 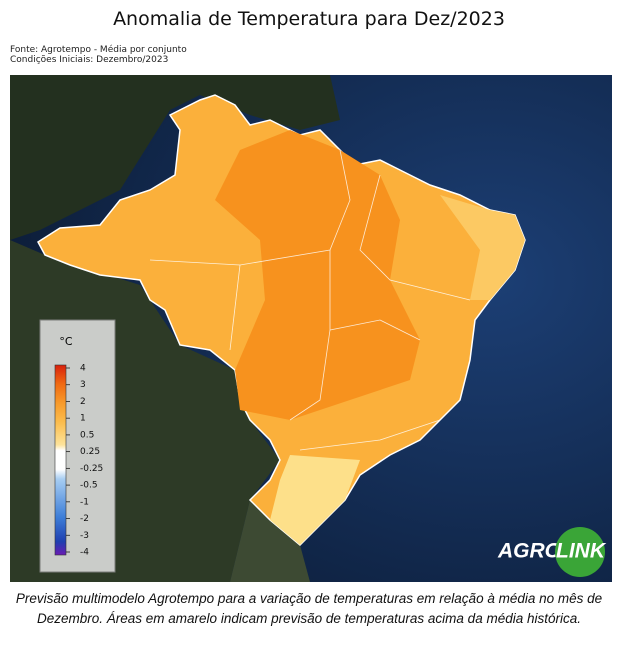 I want to click on source-line: Condições Iniciais: Dezembro/2023, so click(x=89, y=60).